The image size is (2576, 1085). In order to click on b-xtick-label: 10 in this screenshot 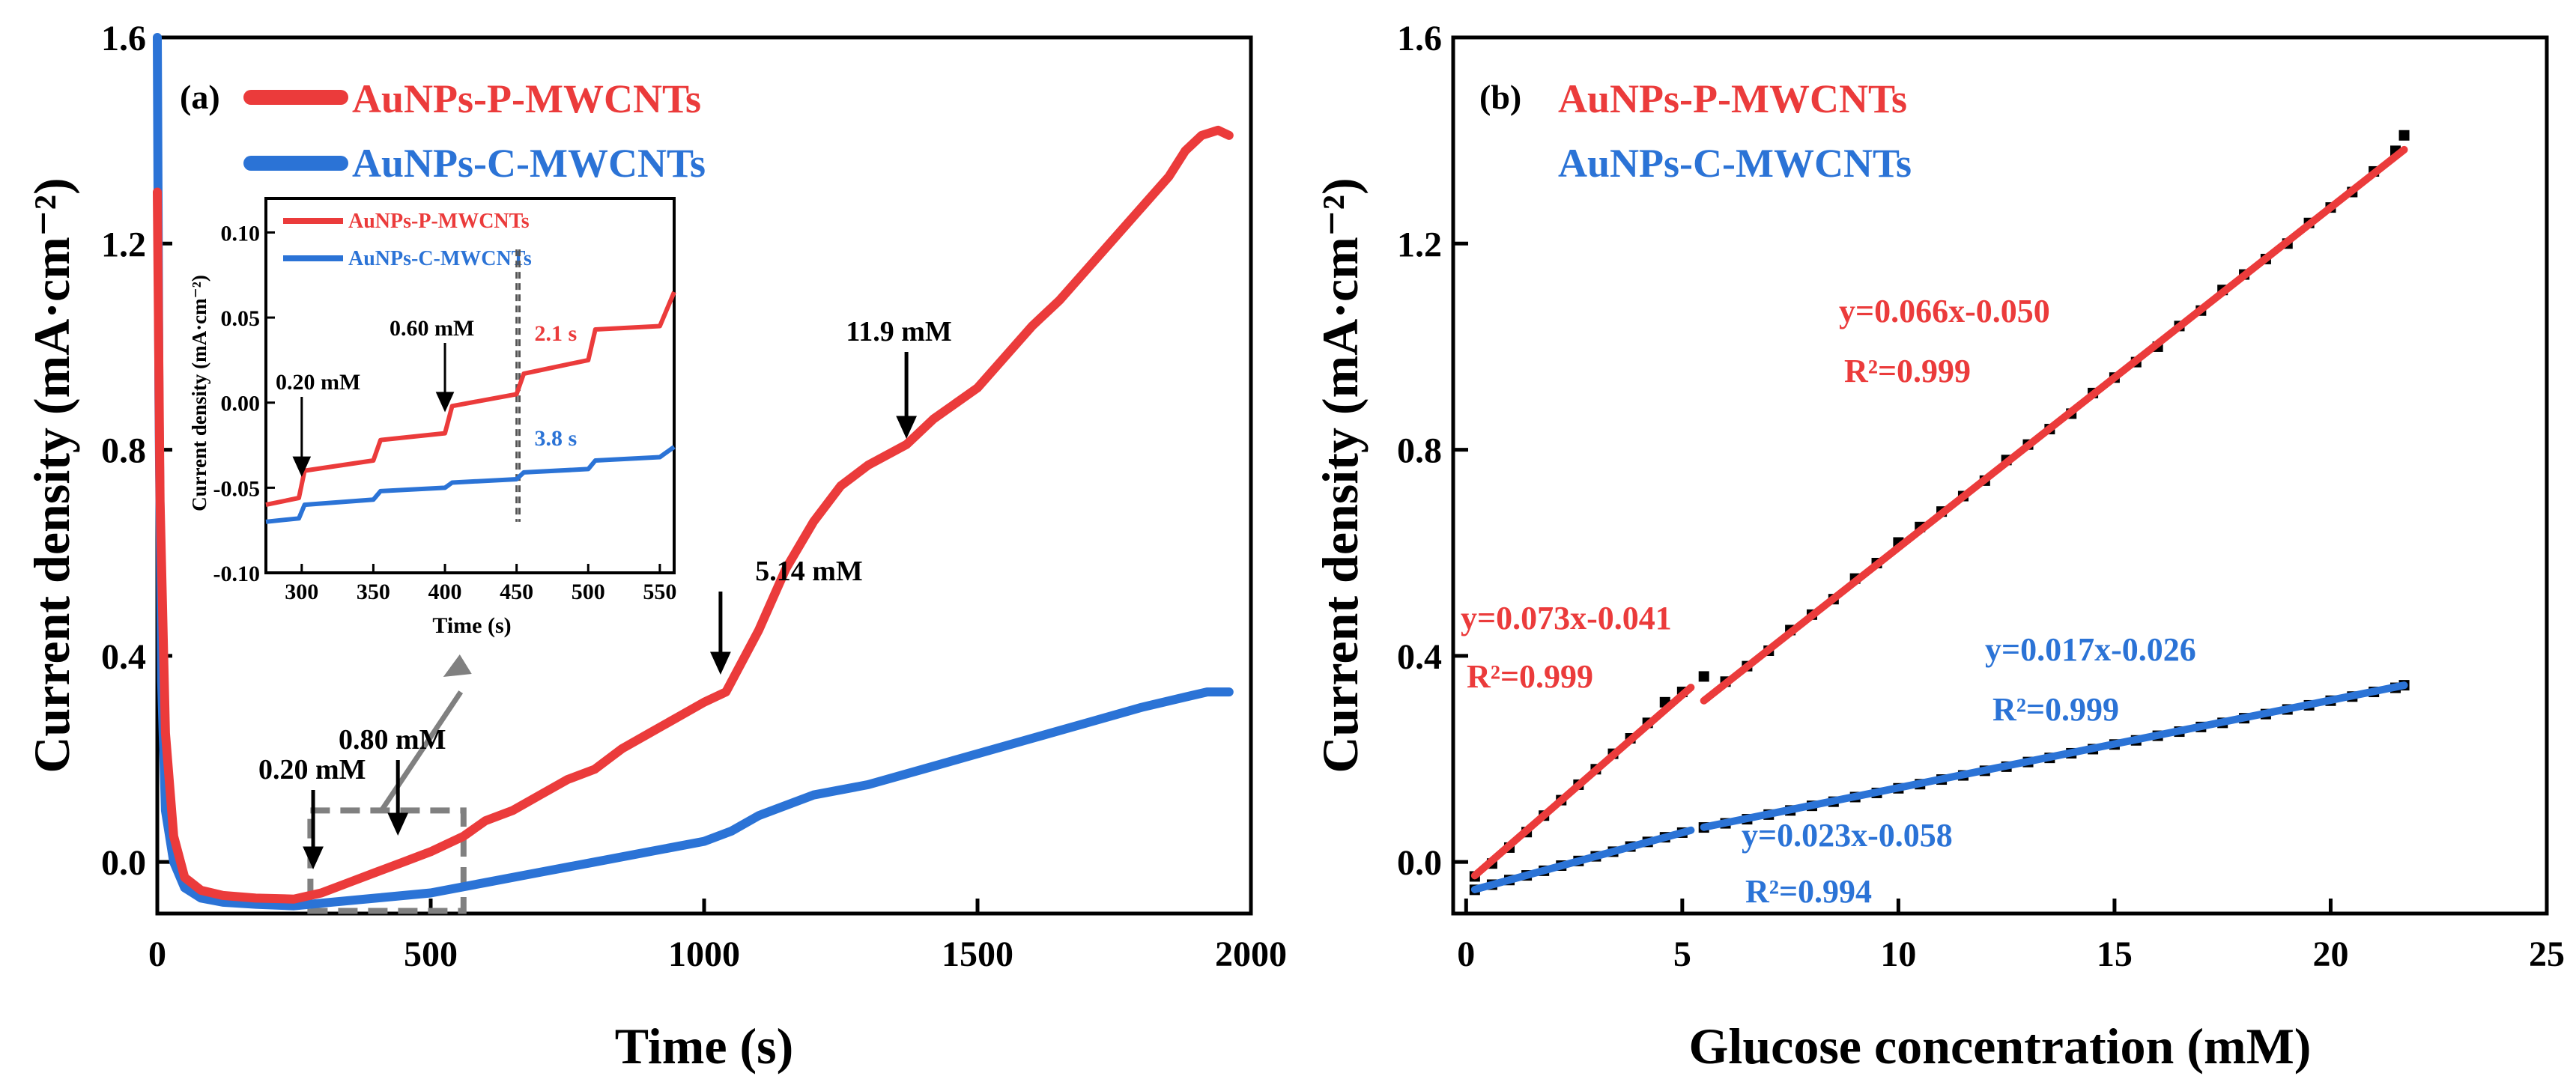, I will do `click(1898, 954)`.